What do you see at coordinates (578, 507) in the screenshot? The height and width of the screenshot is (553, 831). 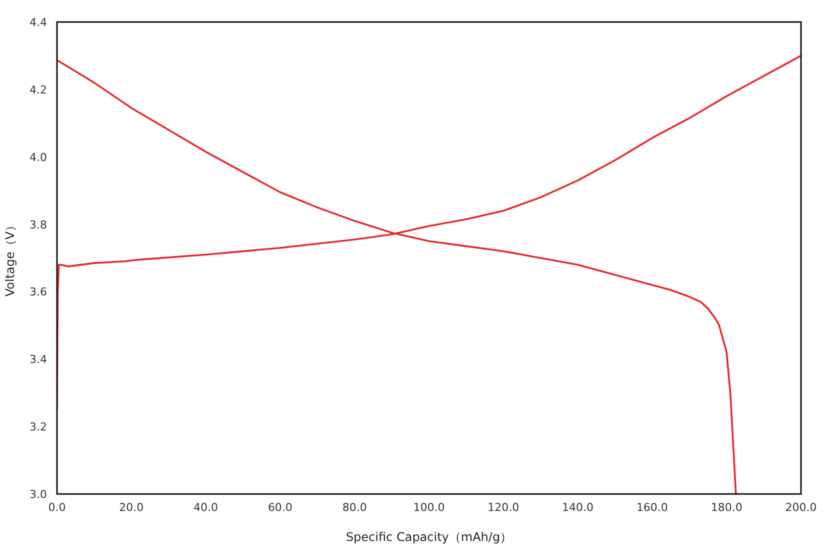 I see `x-tick-label: 140.0` at bounding box center [578, 507].